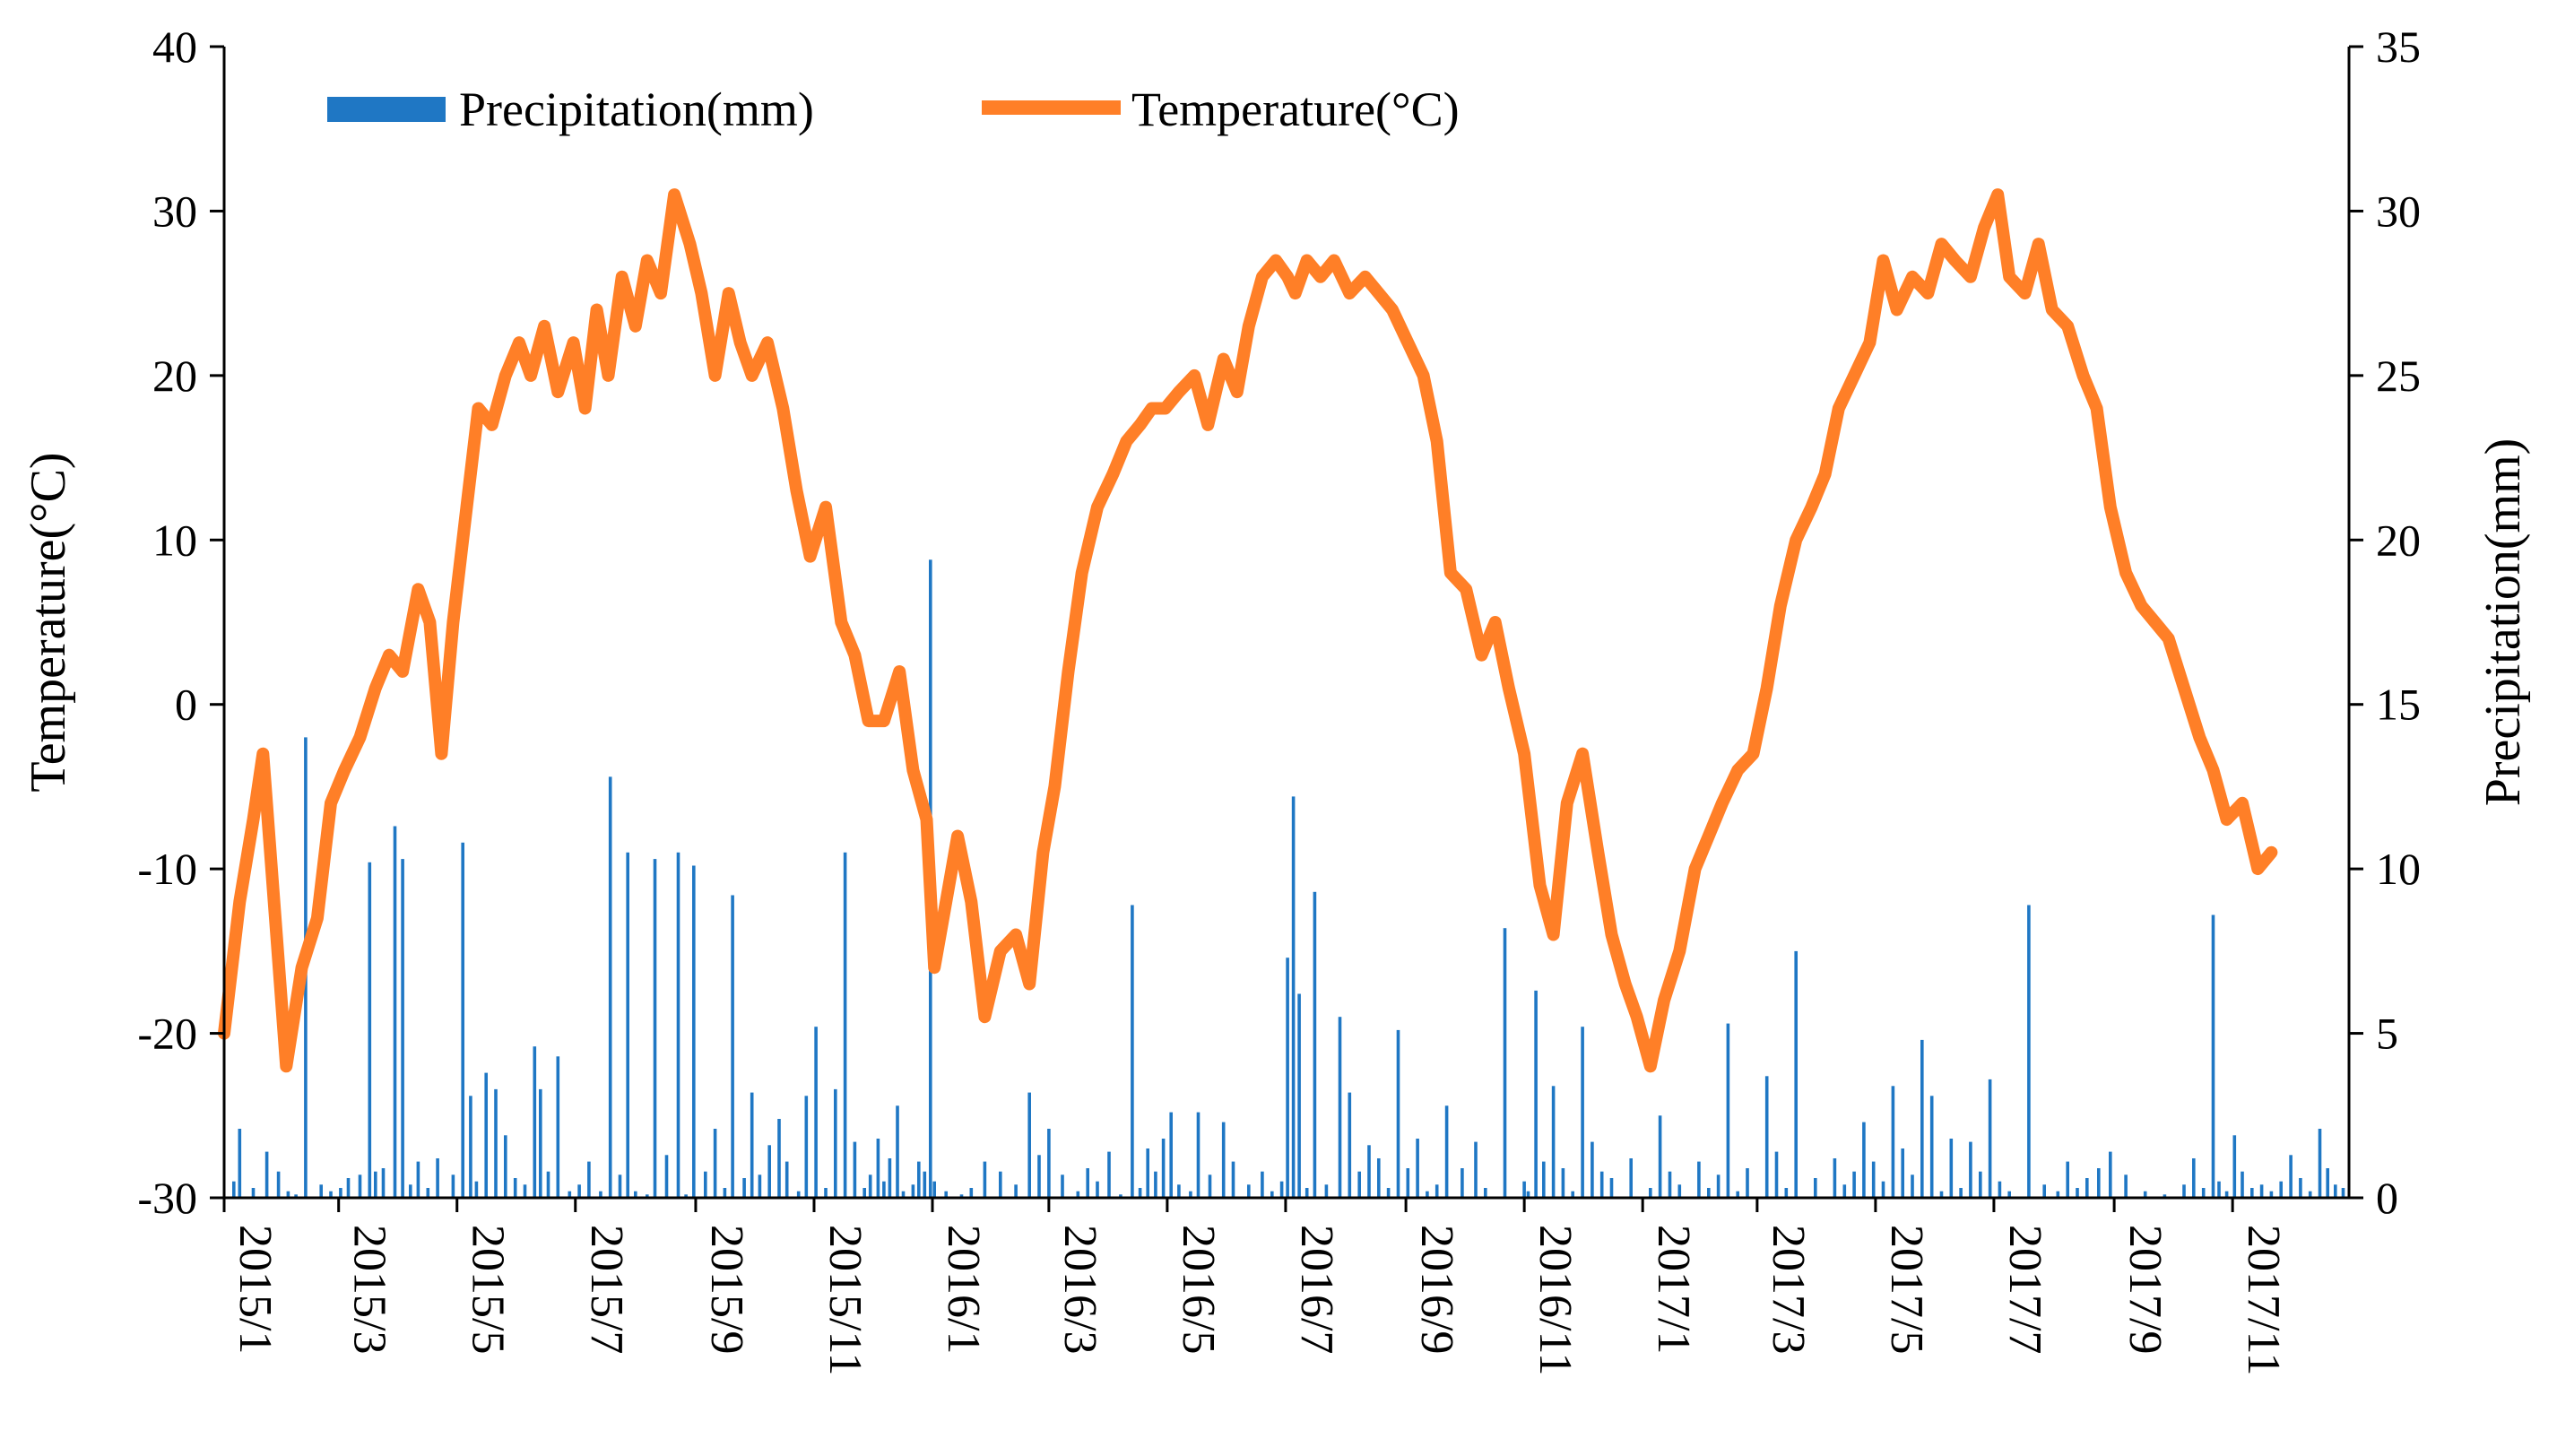 This screenshot has width=2557, height=1456. I want to click on right-tick-label: 0, so click(2387, 1198).